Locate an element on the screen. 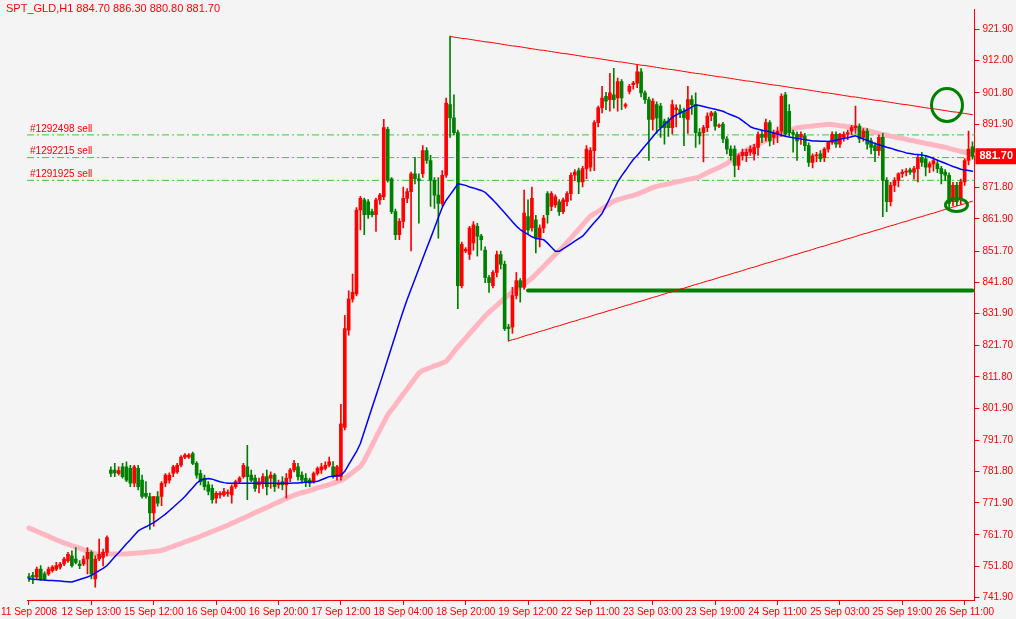  chart-title: SPT_GLD,H1 884.70 886.30 880.80 881.70 is located at coordinates (113, 8).